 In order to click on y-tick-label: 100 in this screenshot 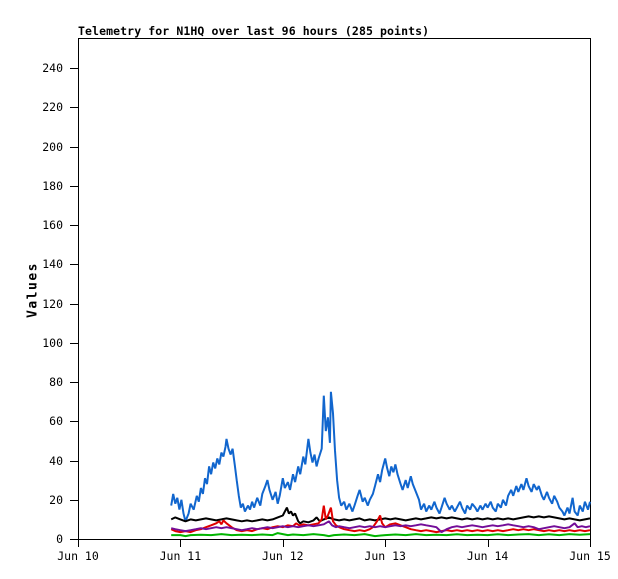, I will do `click(52, 342)`.